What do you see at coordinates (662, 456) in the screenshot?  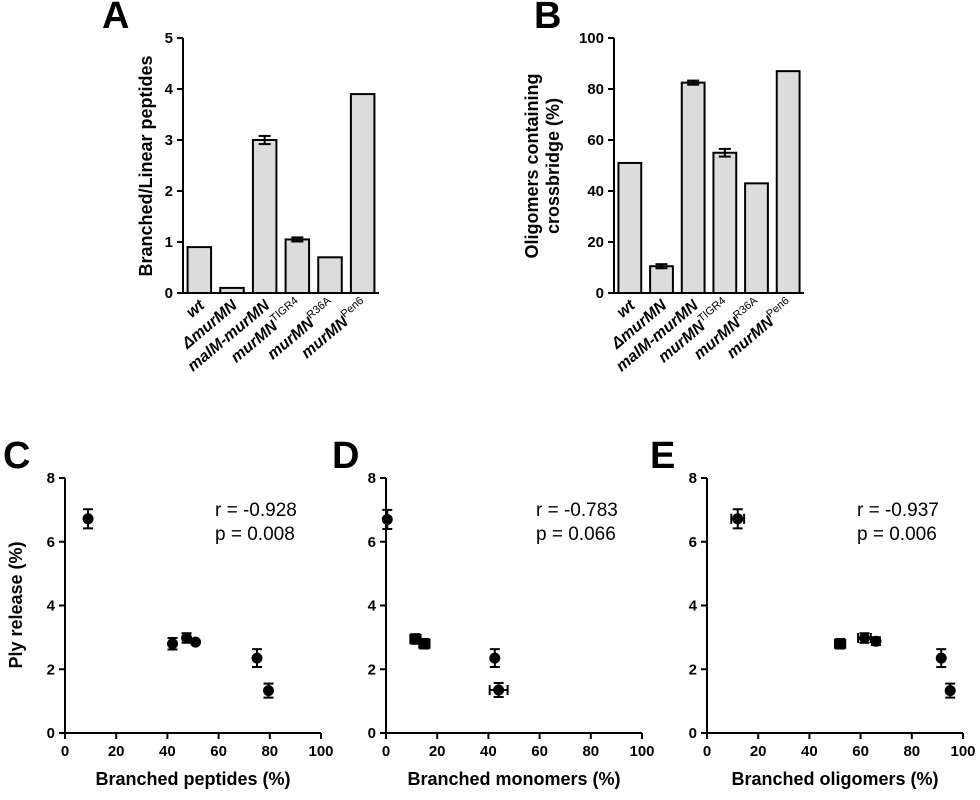 I see `panel-letter: E` at bounding box center [662, 456].